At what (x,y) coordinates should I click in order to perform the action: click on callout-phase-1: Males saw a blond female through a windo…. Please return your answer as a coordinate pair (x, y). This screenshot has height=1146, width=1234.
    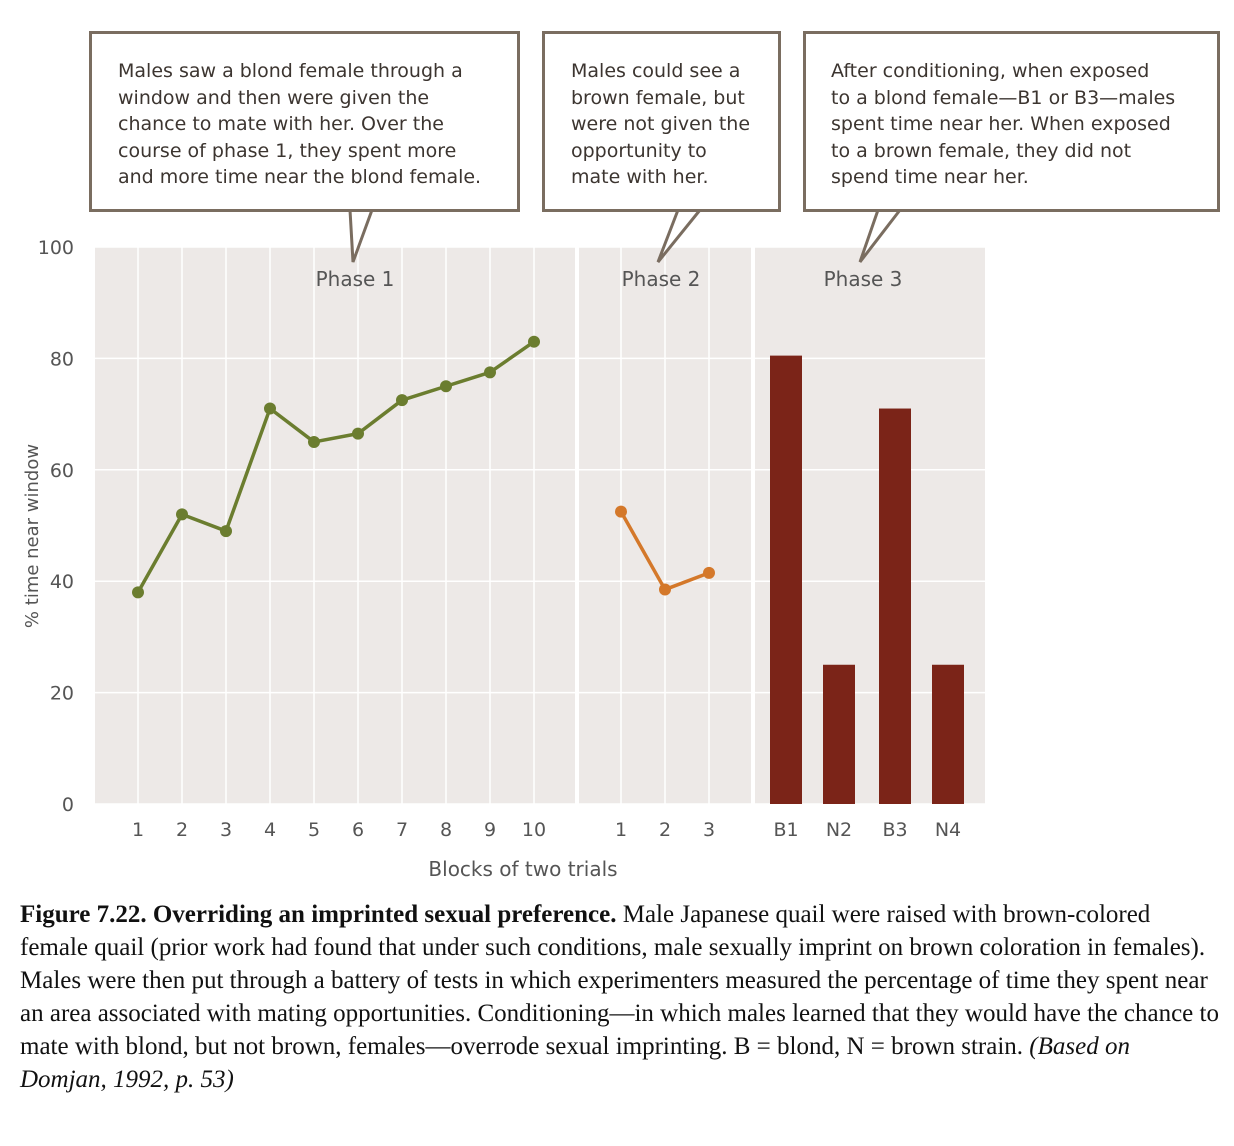
    Looking at the image, I should click on (304, 121).